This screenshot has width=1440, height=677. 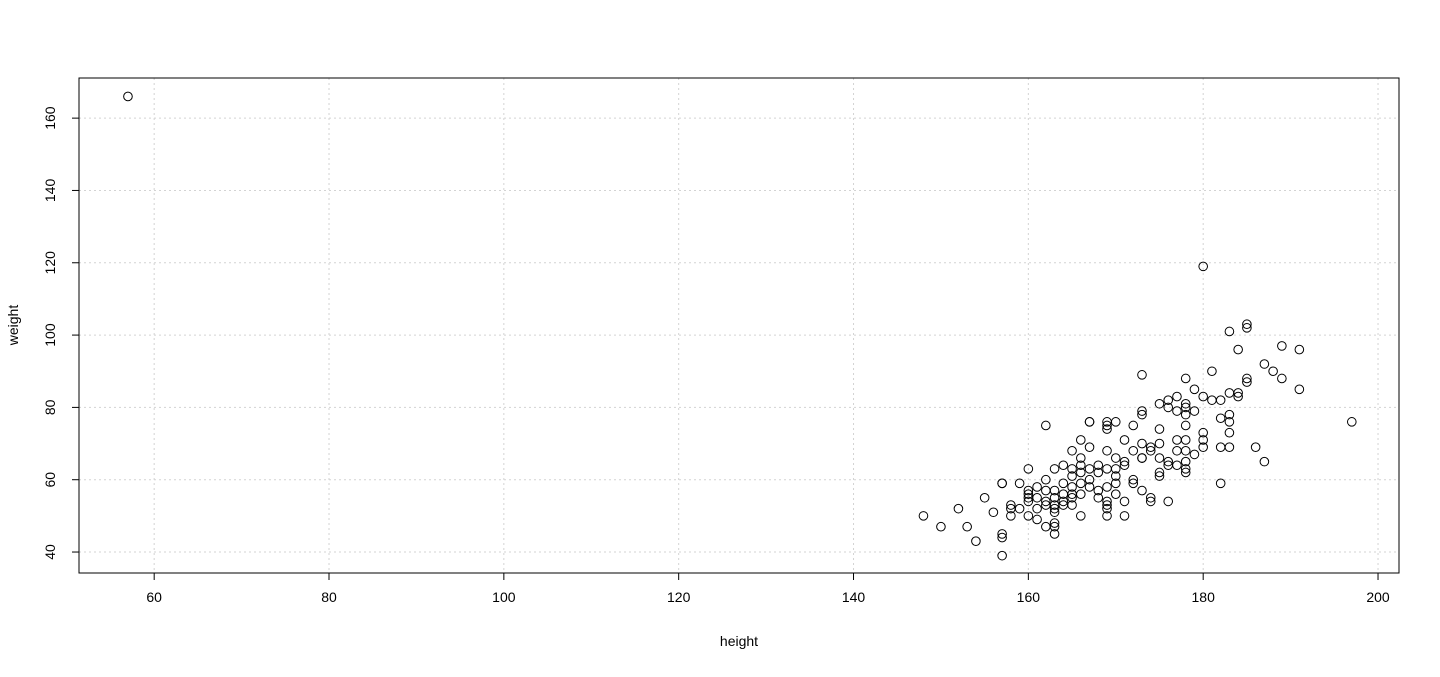 I want to click on y-tick-label: 100, so click(x=50, y=335).